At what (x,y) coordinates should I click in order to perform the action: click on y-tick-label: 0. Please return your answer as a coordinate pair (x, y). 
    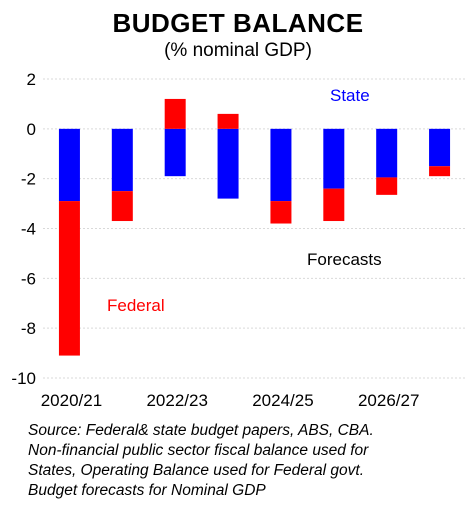
    Looking at the image, I should click on (31, 129).